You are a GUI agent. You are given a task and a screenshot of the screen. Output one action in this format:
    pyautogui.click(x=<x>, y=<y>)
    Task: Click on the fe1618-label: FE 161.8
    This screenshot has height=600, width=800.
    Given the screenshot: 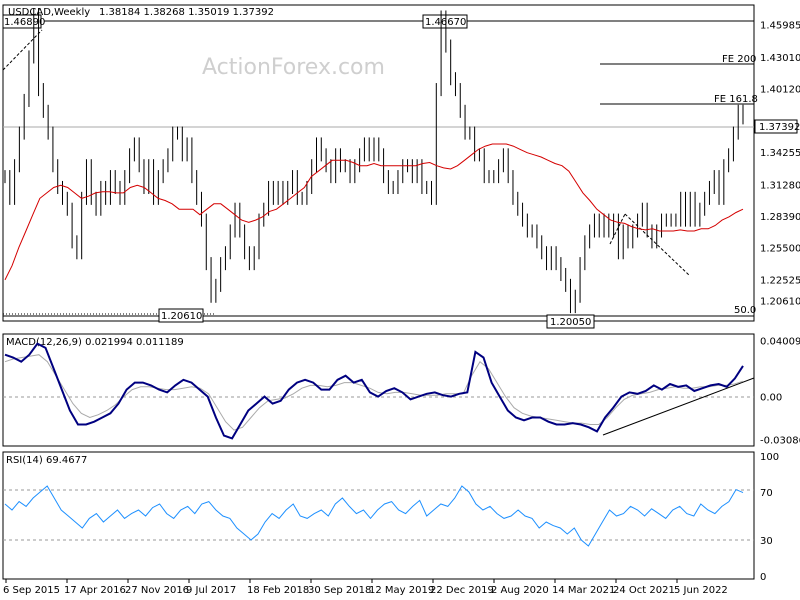 What is the action you would take?
    pyautogui.click(x=736, y=99)
    